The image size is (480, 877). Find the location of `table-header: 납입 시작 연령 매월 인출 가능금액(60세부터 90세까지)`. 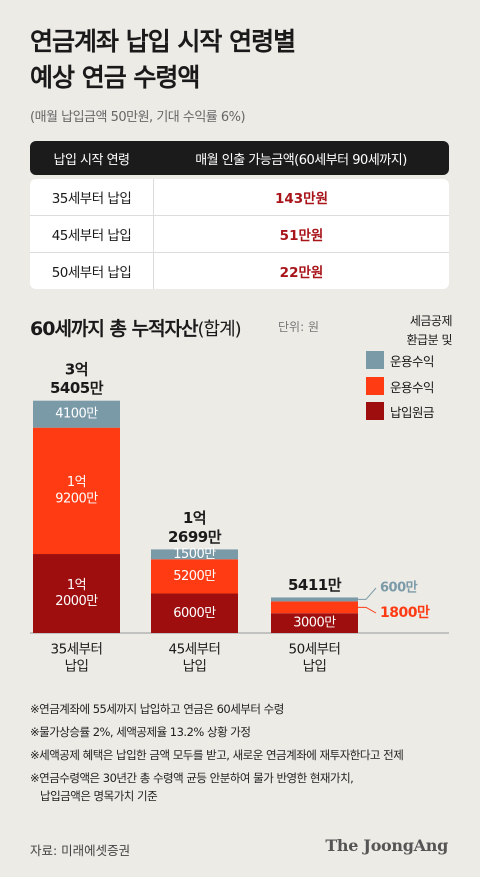

table-header: 납입 시작 연령 매월 인출 가능금액(60세부터 90세까지) is located at coordinates (239, 158).